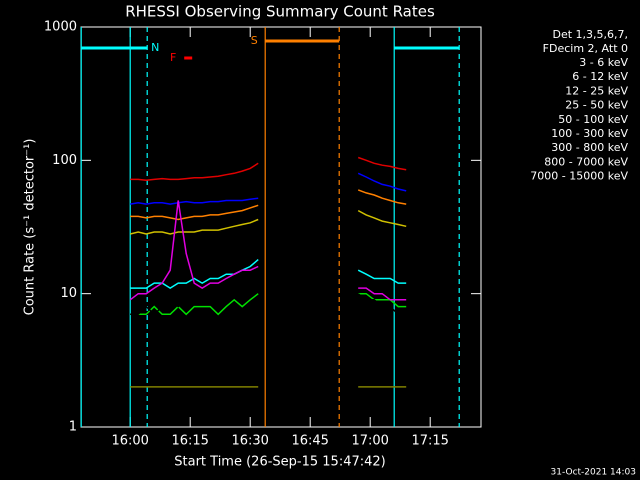 Image resolution: width=640 pixels, height=480 pixels. Describe the element at coordinates (30, 227) in the screenshot. I see `y-axis-label: Count Rate (s⁻¹ detector⁻¹)` at that location.